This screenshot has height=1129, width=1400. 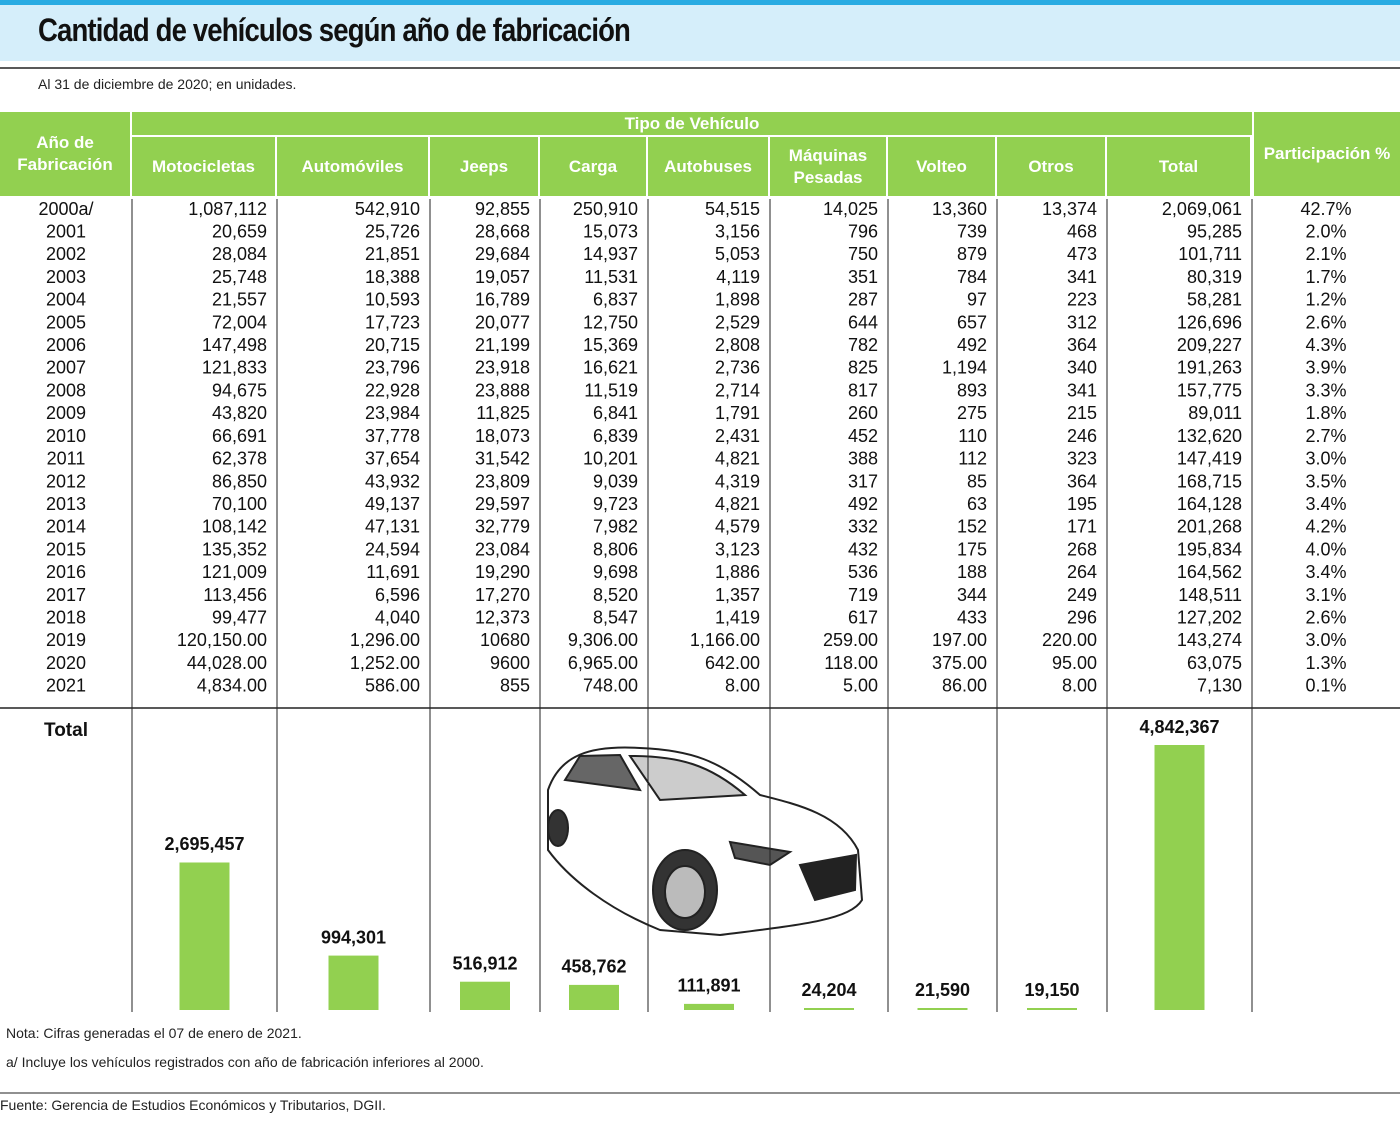 What do you see at coordinates (1082, 390) in the screenshot?
I see `cell: 341` at bounding box center [1082, 390].